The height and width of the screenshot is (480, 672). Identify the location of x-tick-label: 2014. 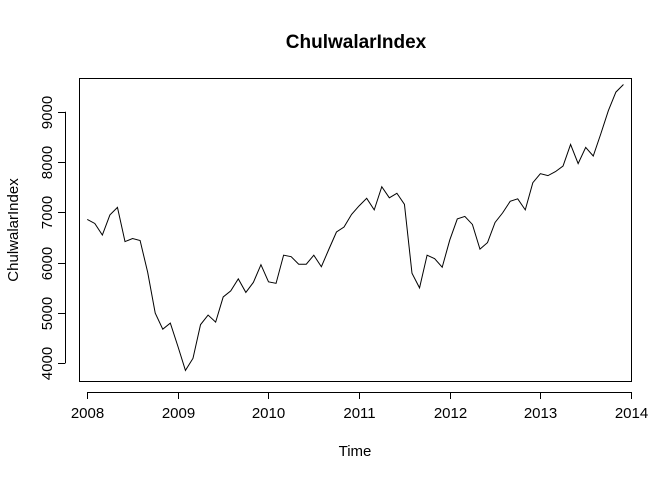
(631, 413).